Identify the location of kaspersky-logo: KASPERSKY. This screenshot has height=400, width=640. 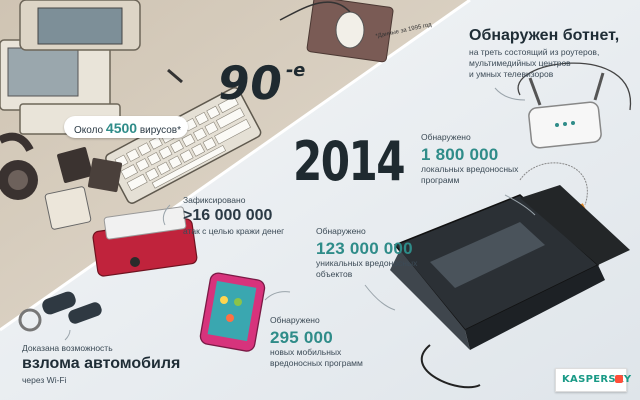
(593, 380).